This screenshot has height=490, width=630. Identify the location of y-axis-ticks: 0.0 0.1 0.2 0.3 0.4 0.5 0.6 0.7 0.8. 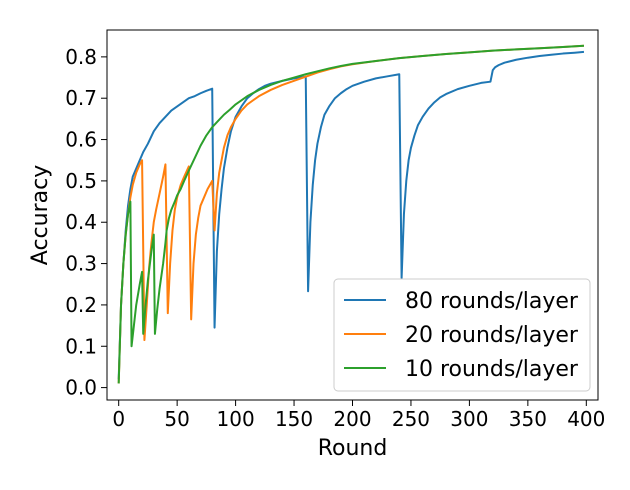
(86, 222).